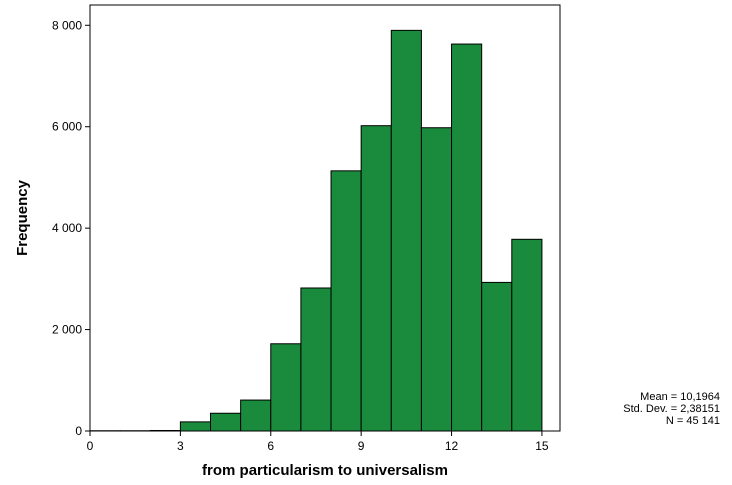 The height and width of the screenshot is (485, 732). What do you see at coordinates (542, 446) in the screenshot?
I see `x-tick-label: 15` at bounding box center [542, 446].